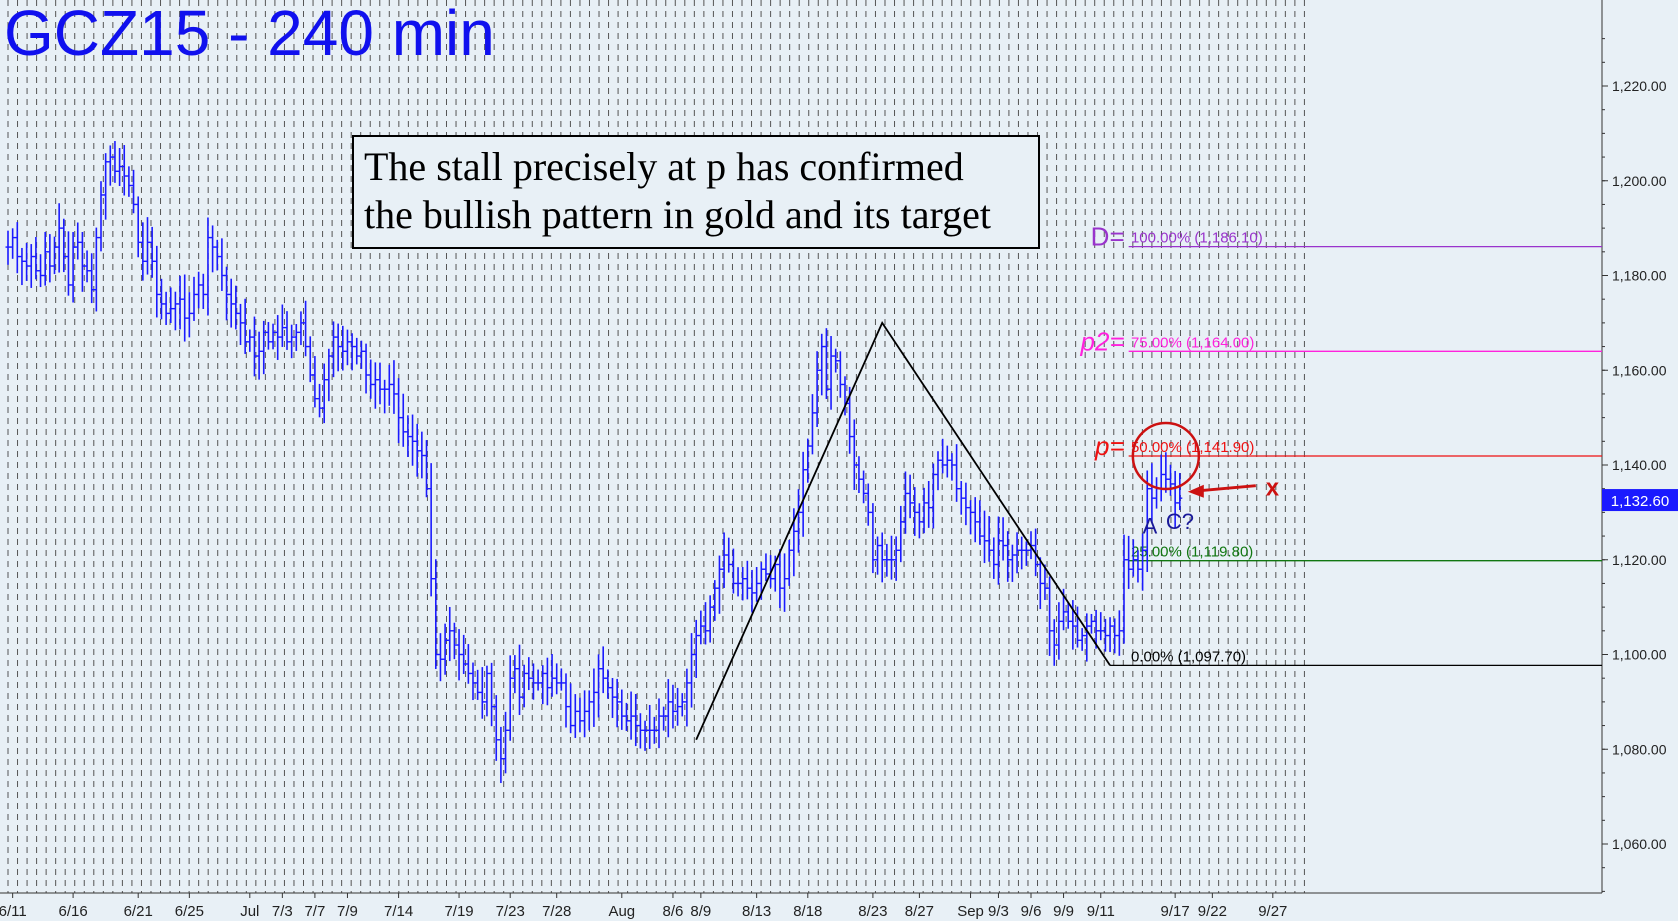  Describe the element at coordinates (903, 531) in the screenshot. I see `abc-pattern-line` at that location.